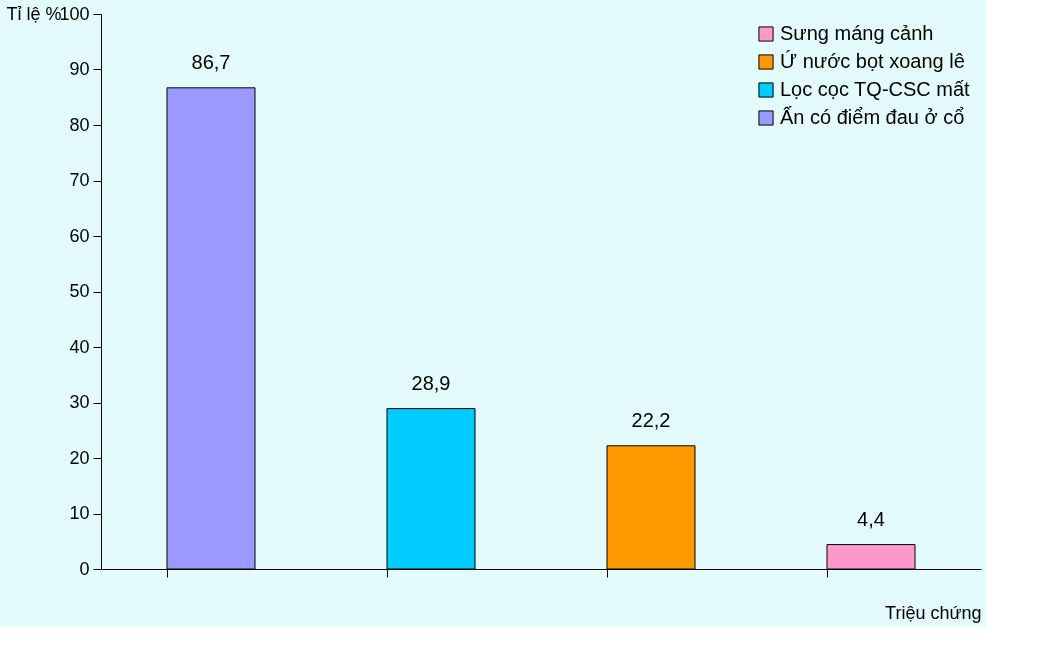  What do you see at coordinates (211, 61) in the screenshot?
I see `data-label: 86,7` at bounding box center [211, 61].